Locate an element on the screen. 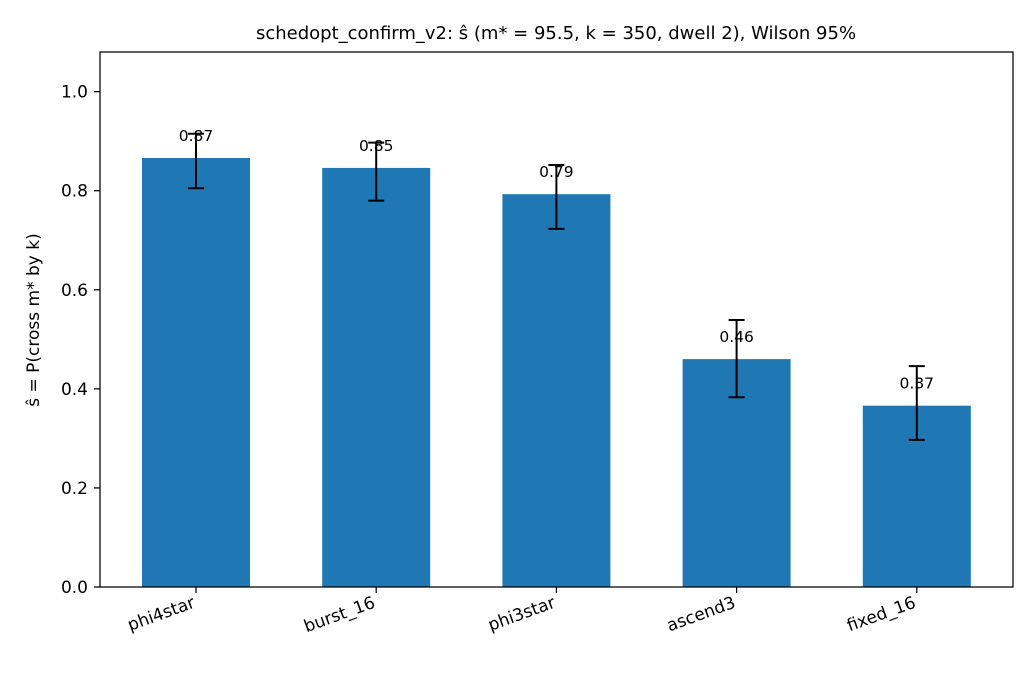  data-label-phi3star: 0.79 is located at coordinates (556, 172).